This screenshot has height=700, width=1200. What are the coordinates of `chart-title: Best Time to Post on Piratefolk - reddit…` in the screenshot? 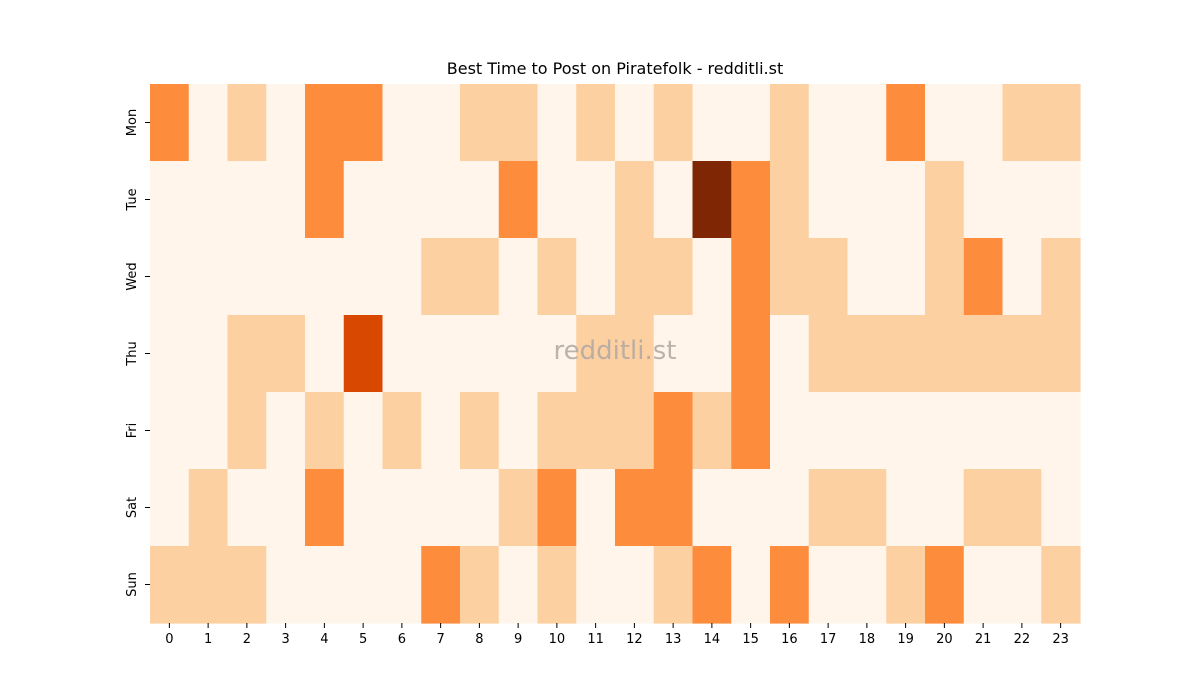 It's located at (615, 68).